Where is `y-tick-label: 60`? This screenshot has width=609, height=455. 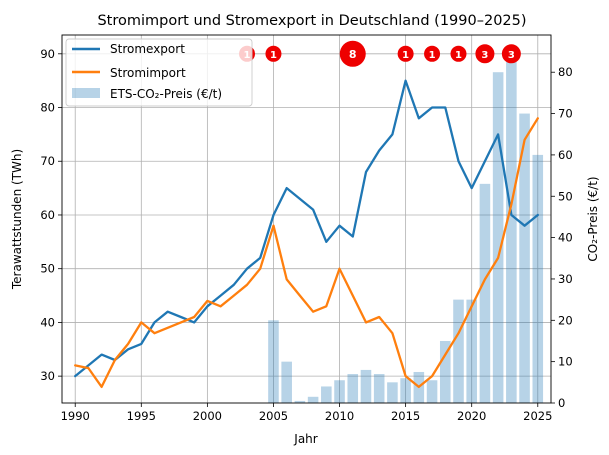 y-tick-label: 60 is located at coordinates (47, 215).